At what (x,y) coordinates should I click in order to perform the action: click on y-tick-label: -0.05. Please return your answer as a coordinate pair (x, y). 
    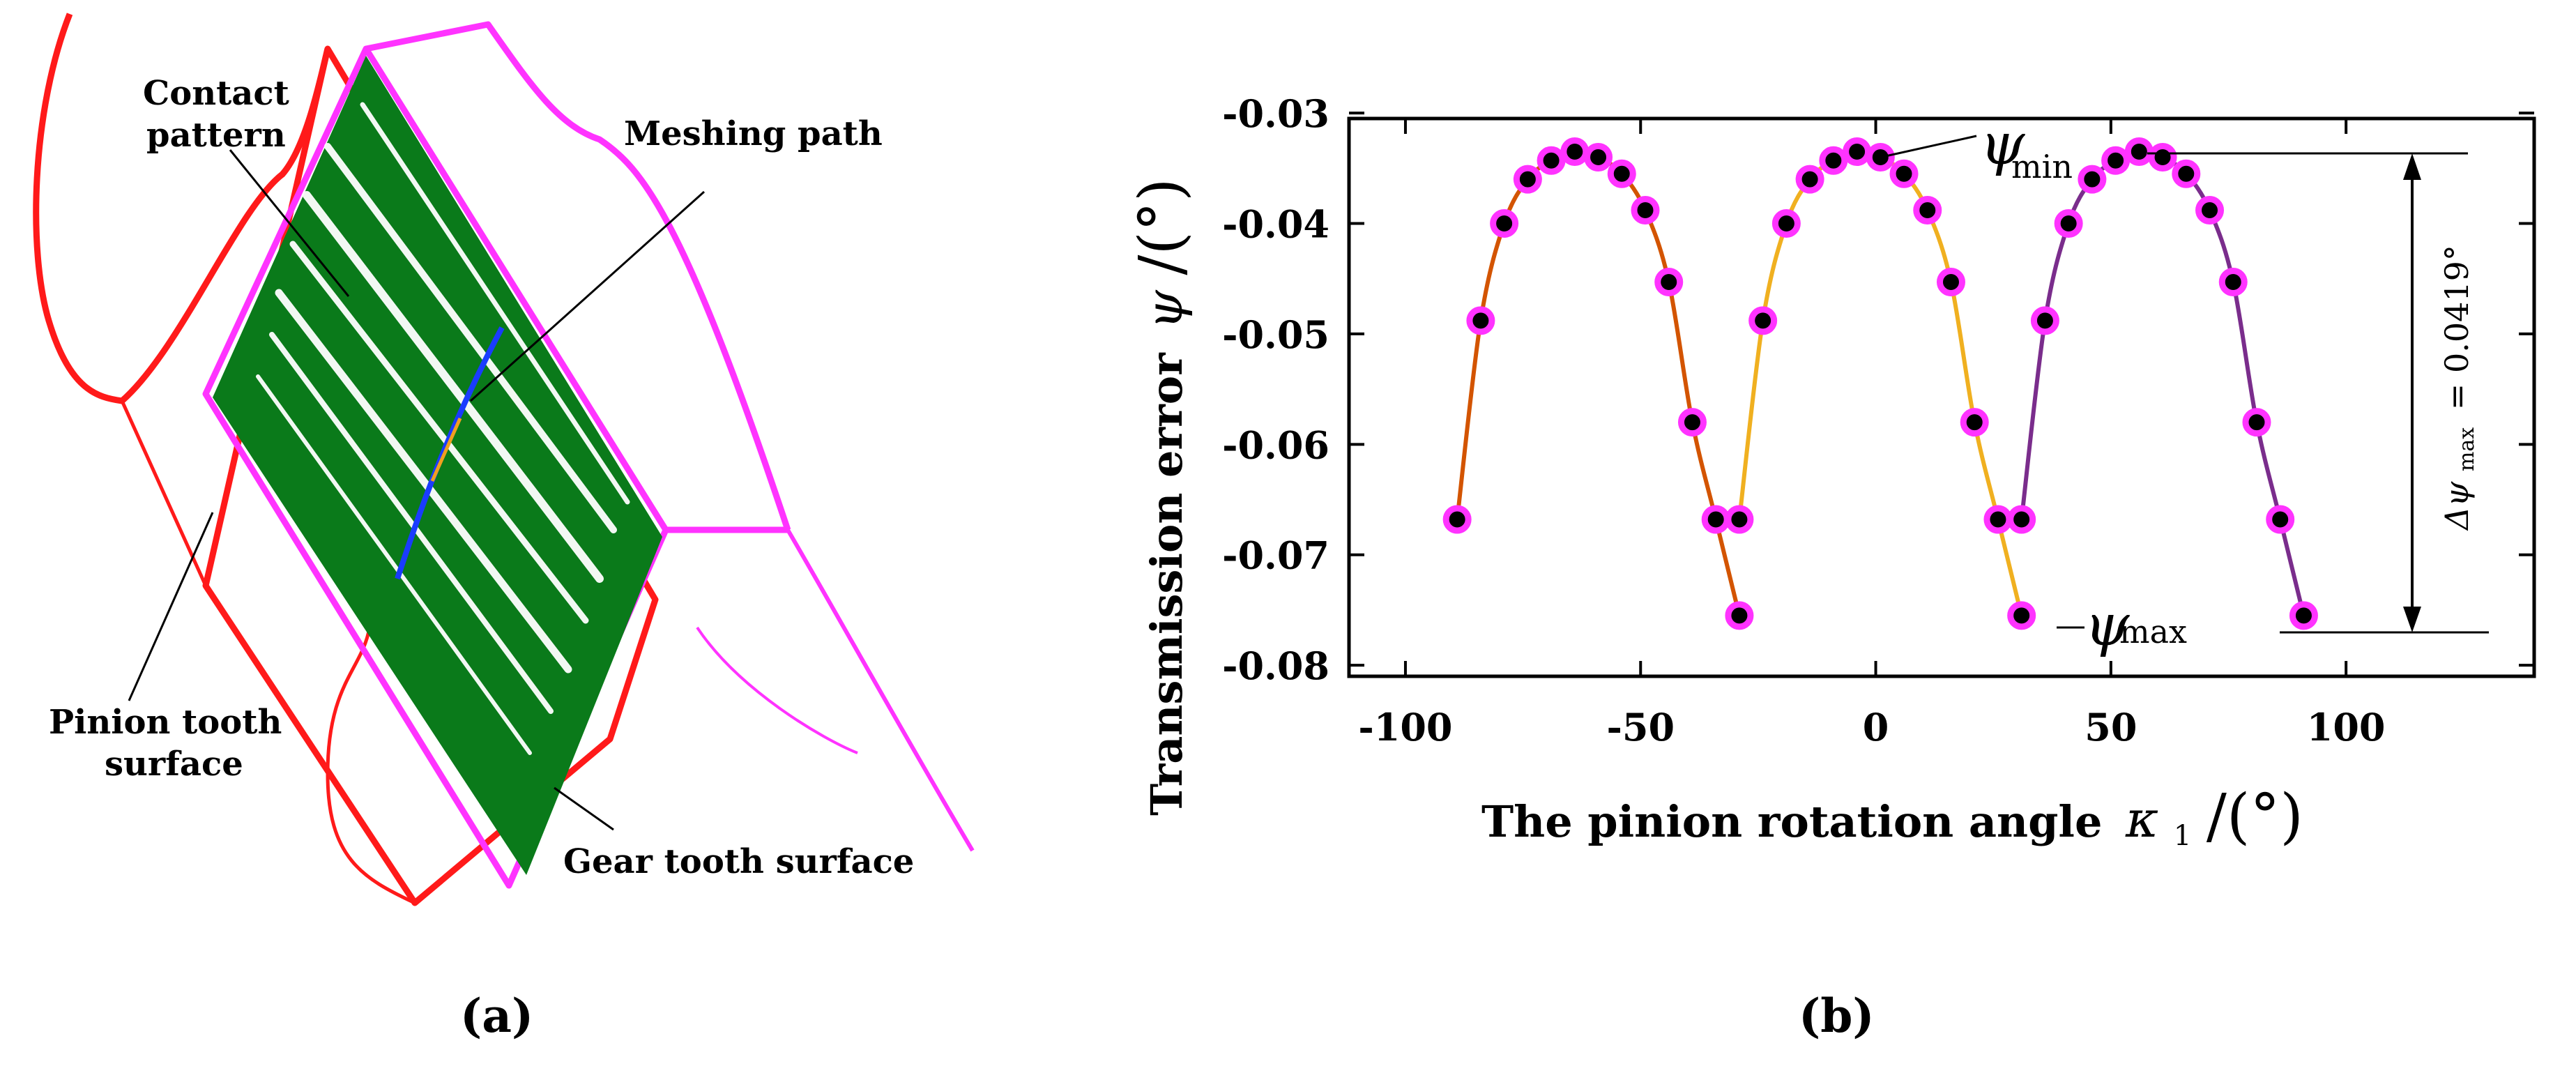
    Looking at the image, I should click on (1275, 334).